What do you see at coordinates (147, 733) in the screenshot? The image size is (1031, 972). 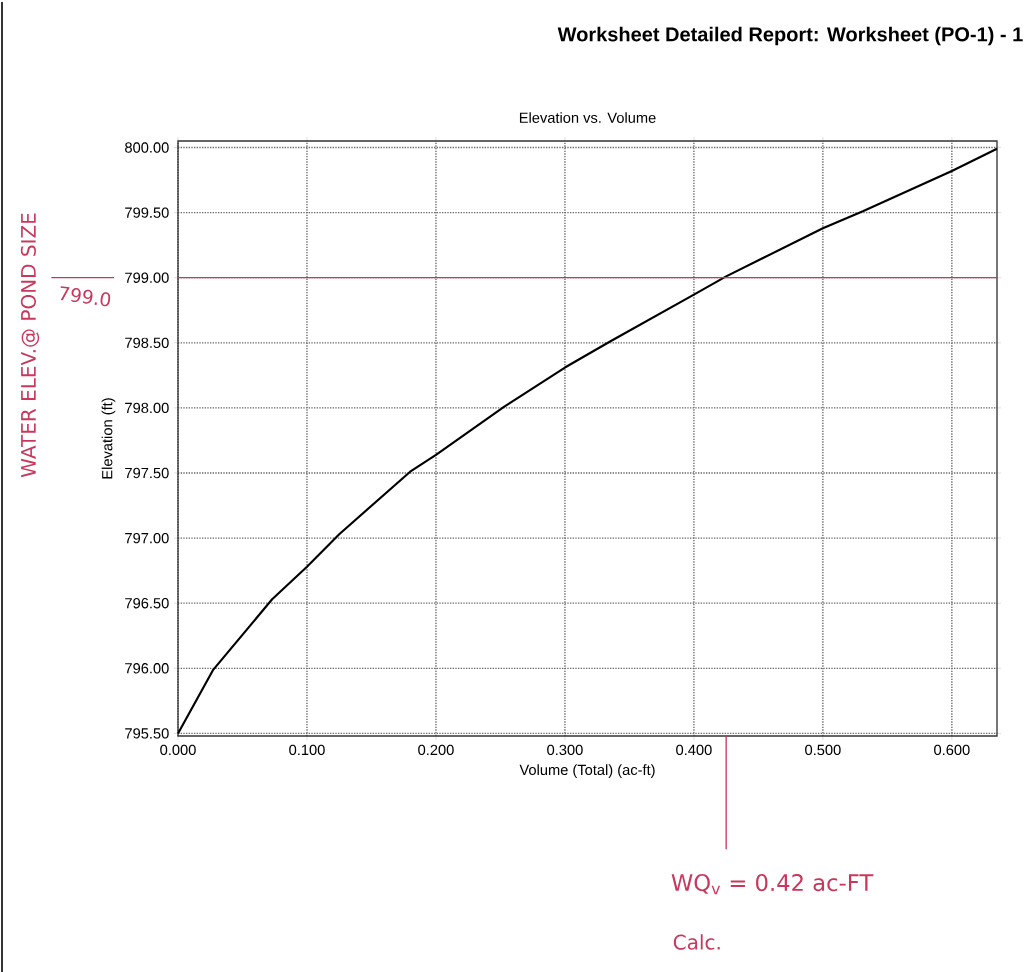 I see `y-tick-label: 795.50` at bounding box center [147, 733].